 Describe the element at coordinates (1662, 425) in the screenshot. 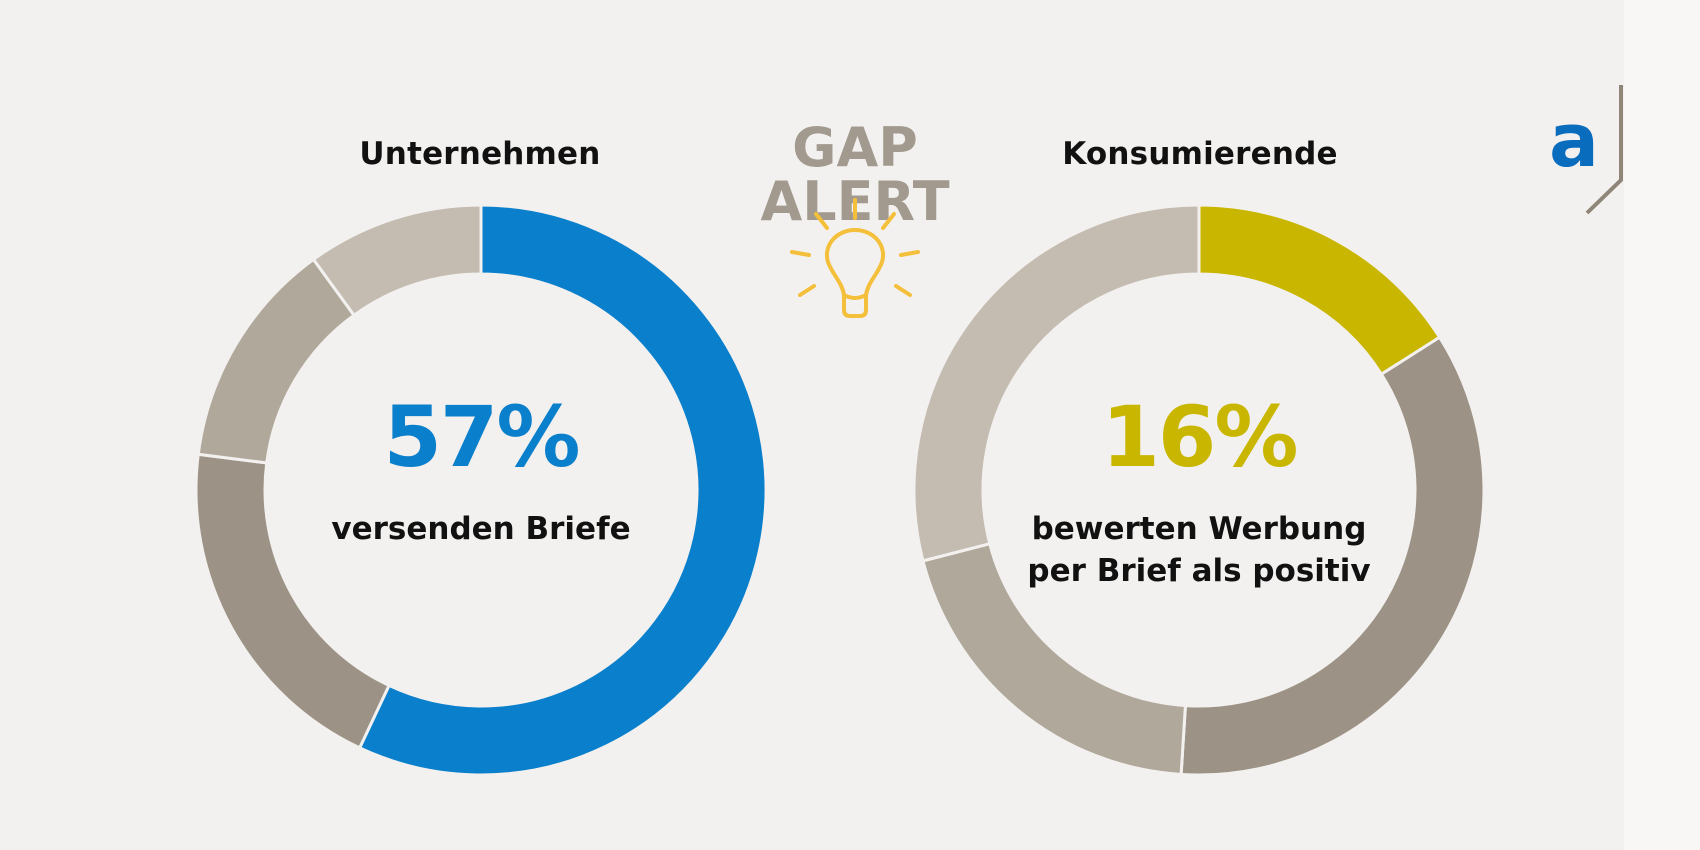

I see `side-strip` at that location.